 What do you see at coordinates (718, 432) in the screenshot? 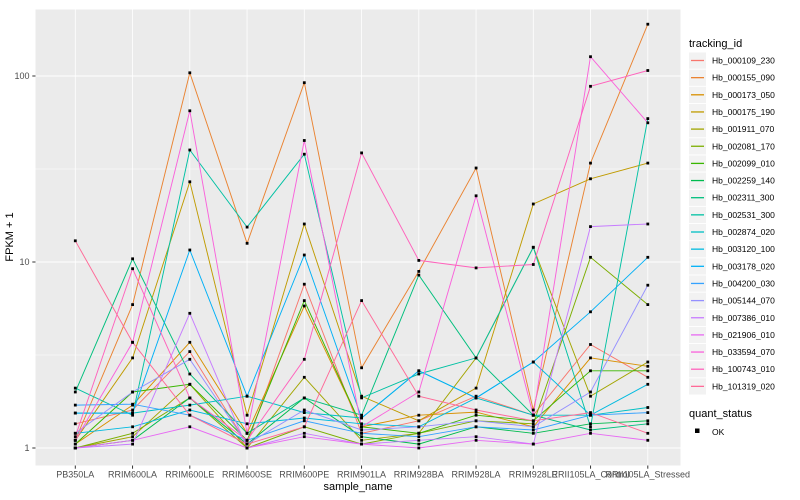
I see `legend-item-label: OK` at bounding box center [718, 432].